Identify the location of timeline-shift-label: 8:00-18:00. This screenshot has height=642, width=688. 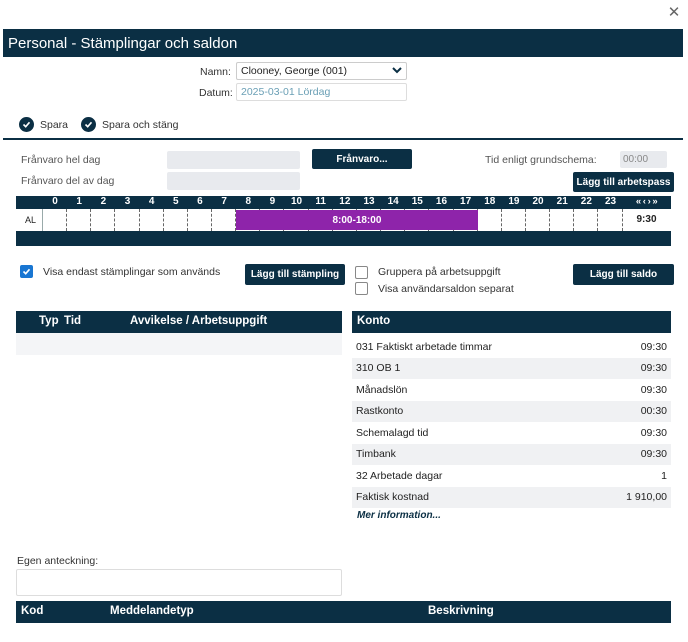
(357, 220).